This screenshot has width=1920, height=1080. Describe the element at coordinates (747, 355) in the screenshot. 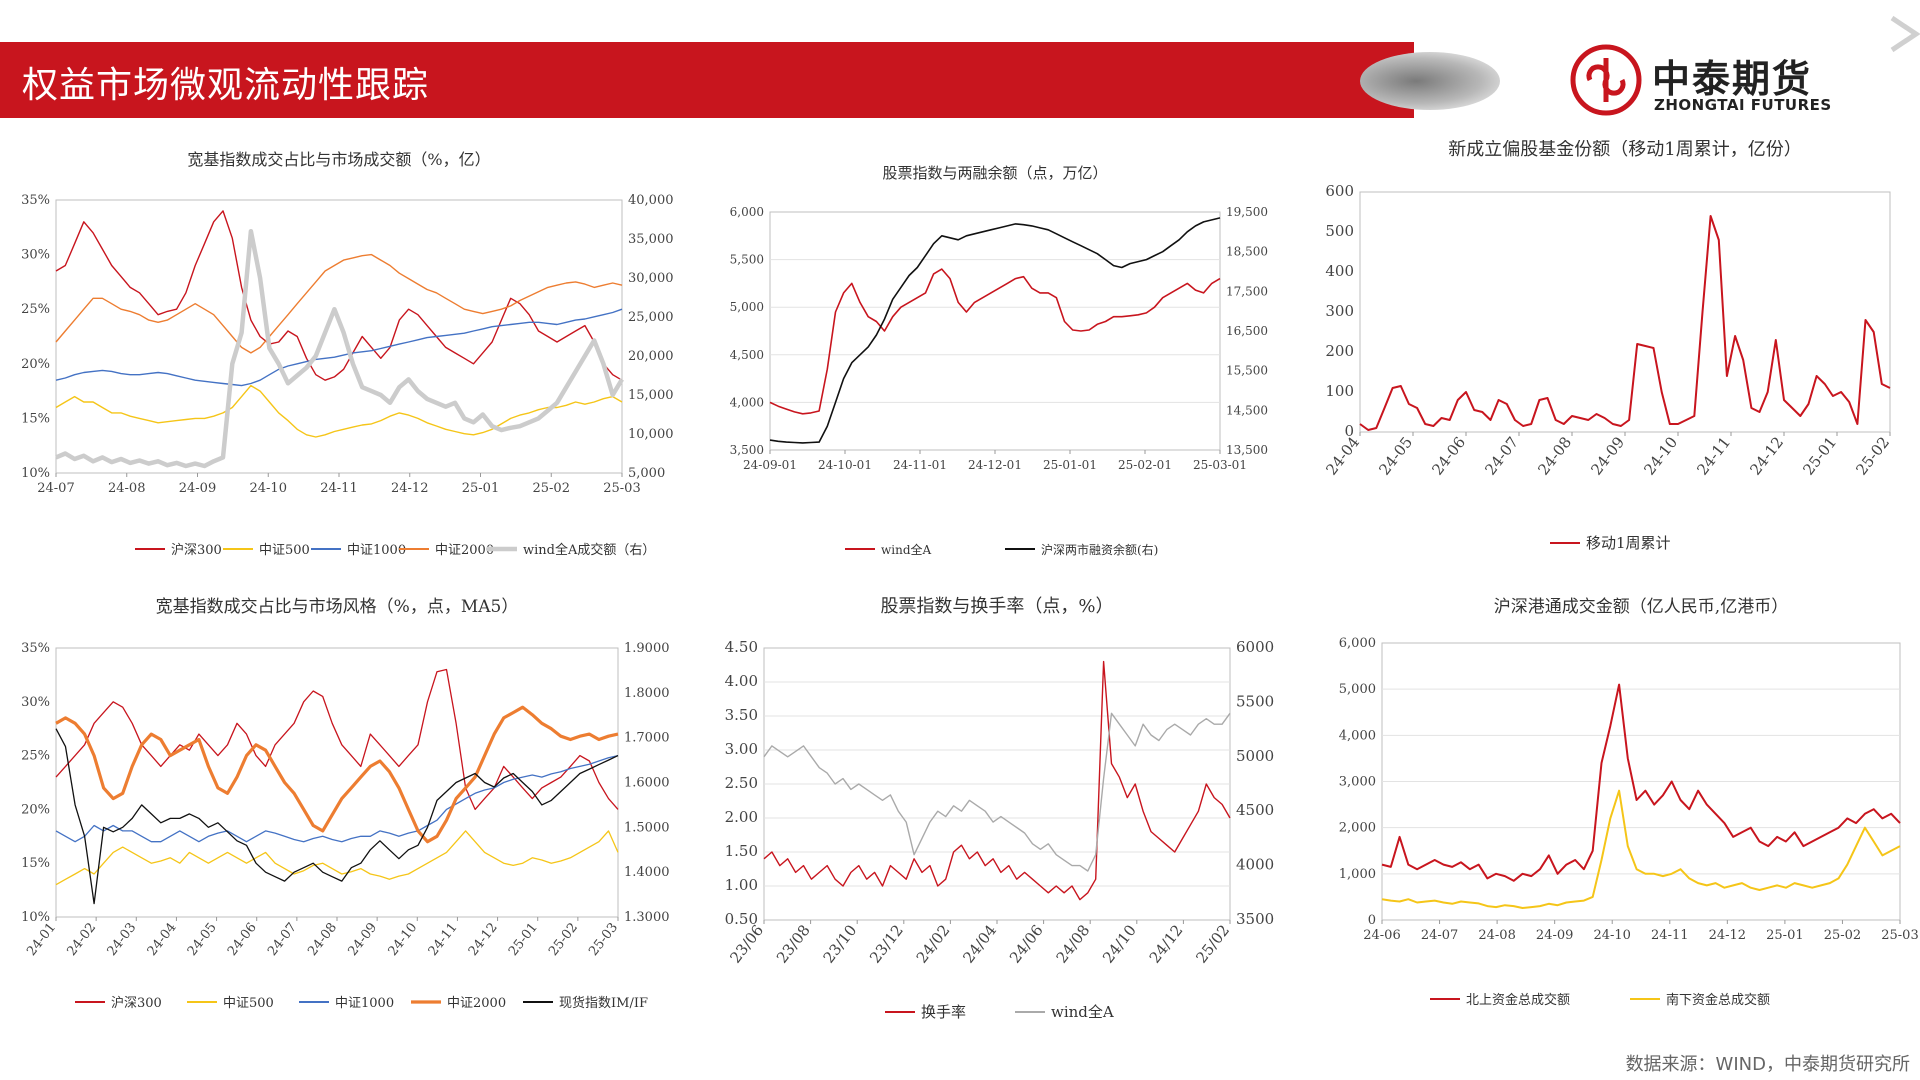

I see `y-left-tick-label: 4,500` at that location.